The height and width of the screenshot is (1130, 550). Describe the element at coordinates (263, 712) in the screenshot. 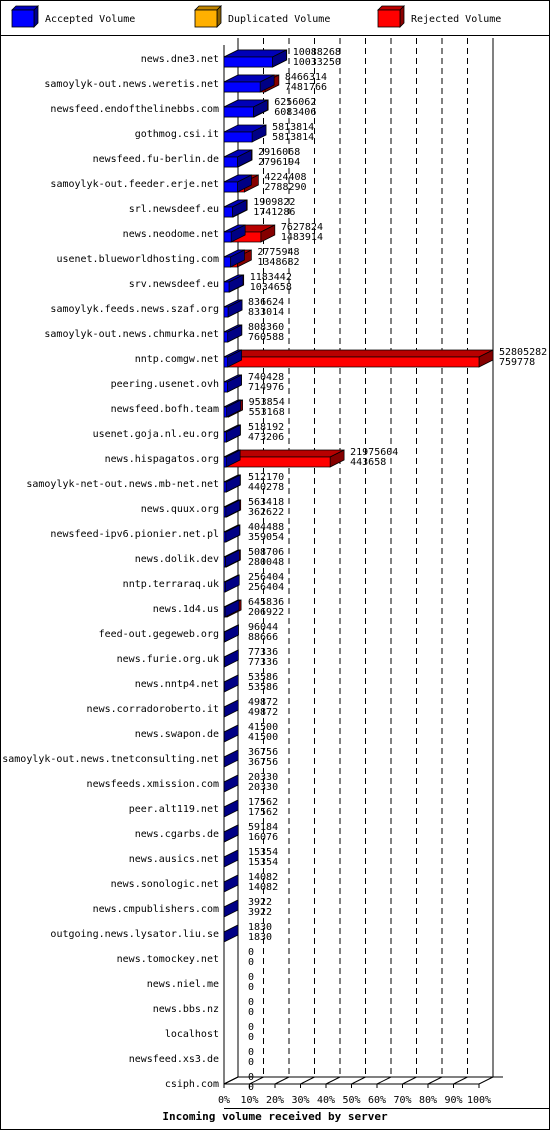

I see `value-label-accepted: 49872` at that location.